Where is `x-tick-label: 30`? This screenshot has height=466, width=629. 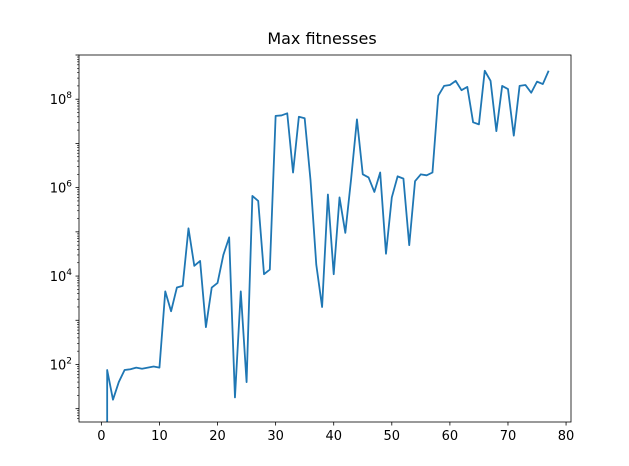
x-tick-label: 30 is located at coordinates (275, 436).